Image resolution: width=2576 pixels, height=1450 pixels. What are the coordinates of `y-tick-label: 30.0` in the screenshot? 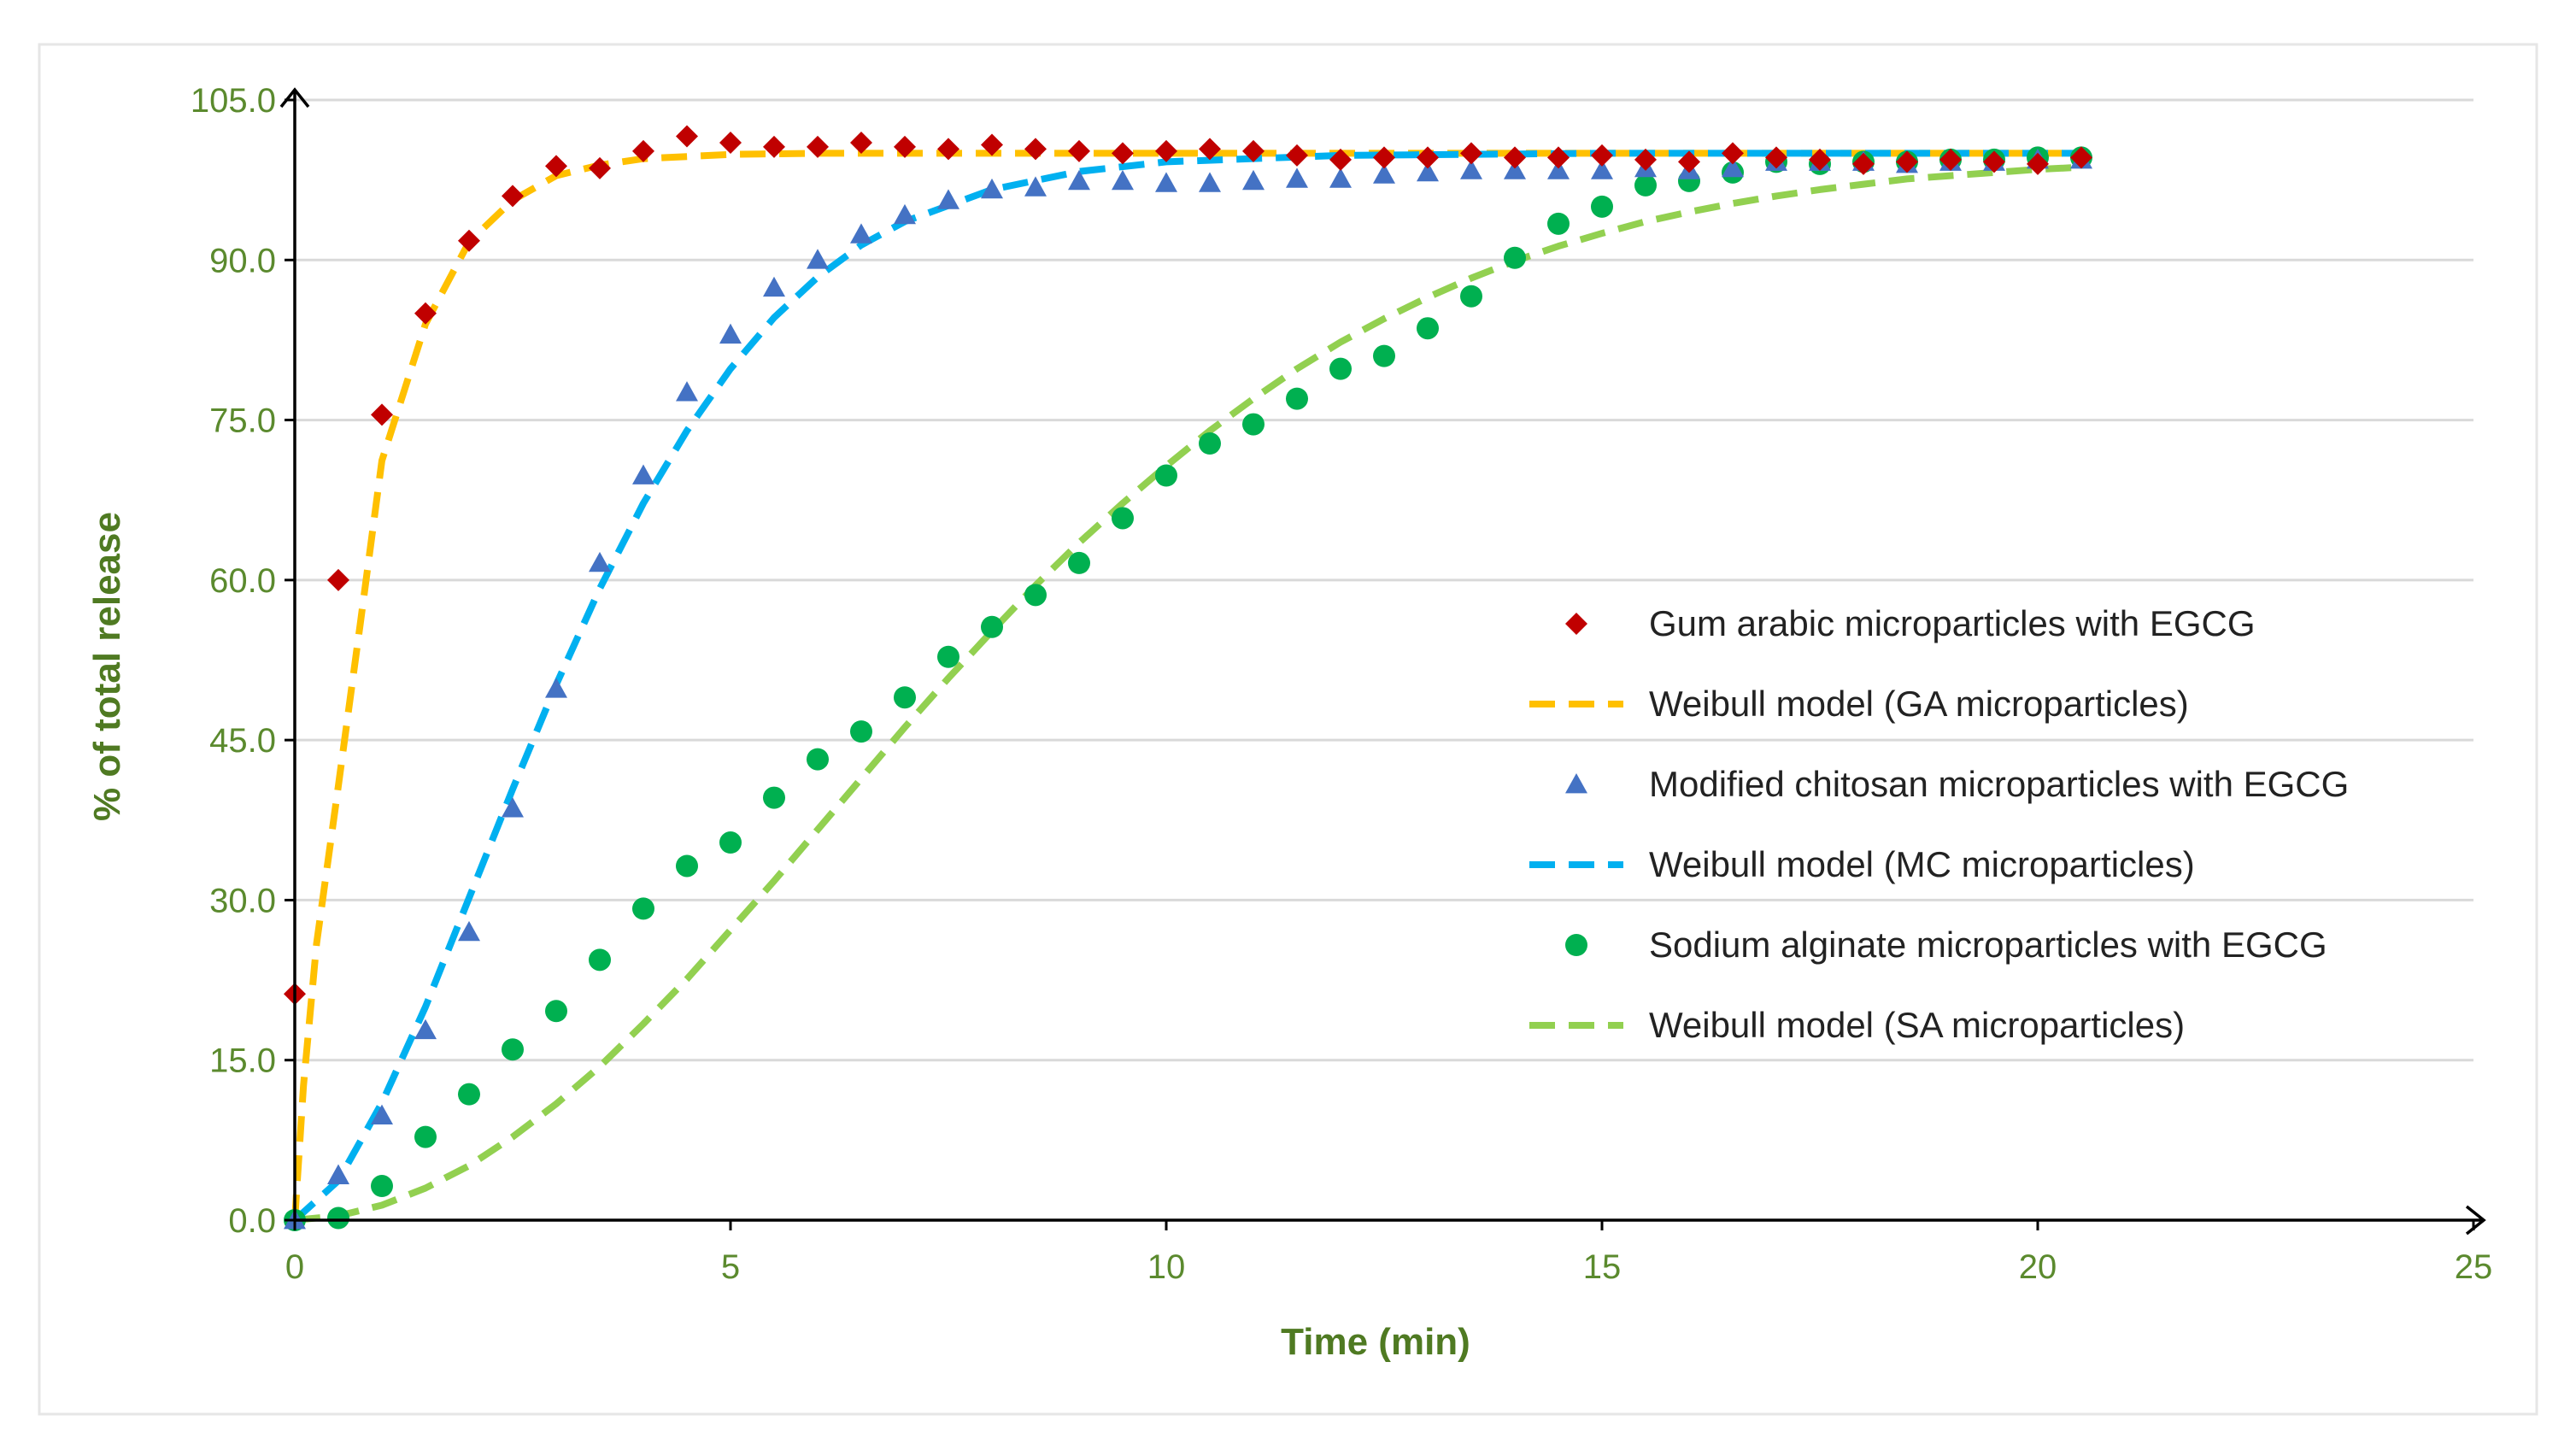 It's located at (242, 900).